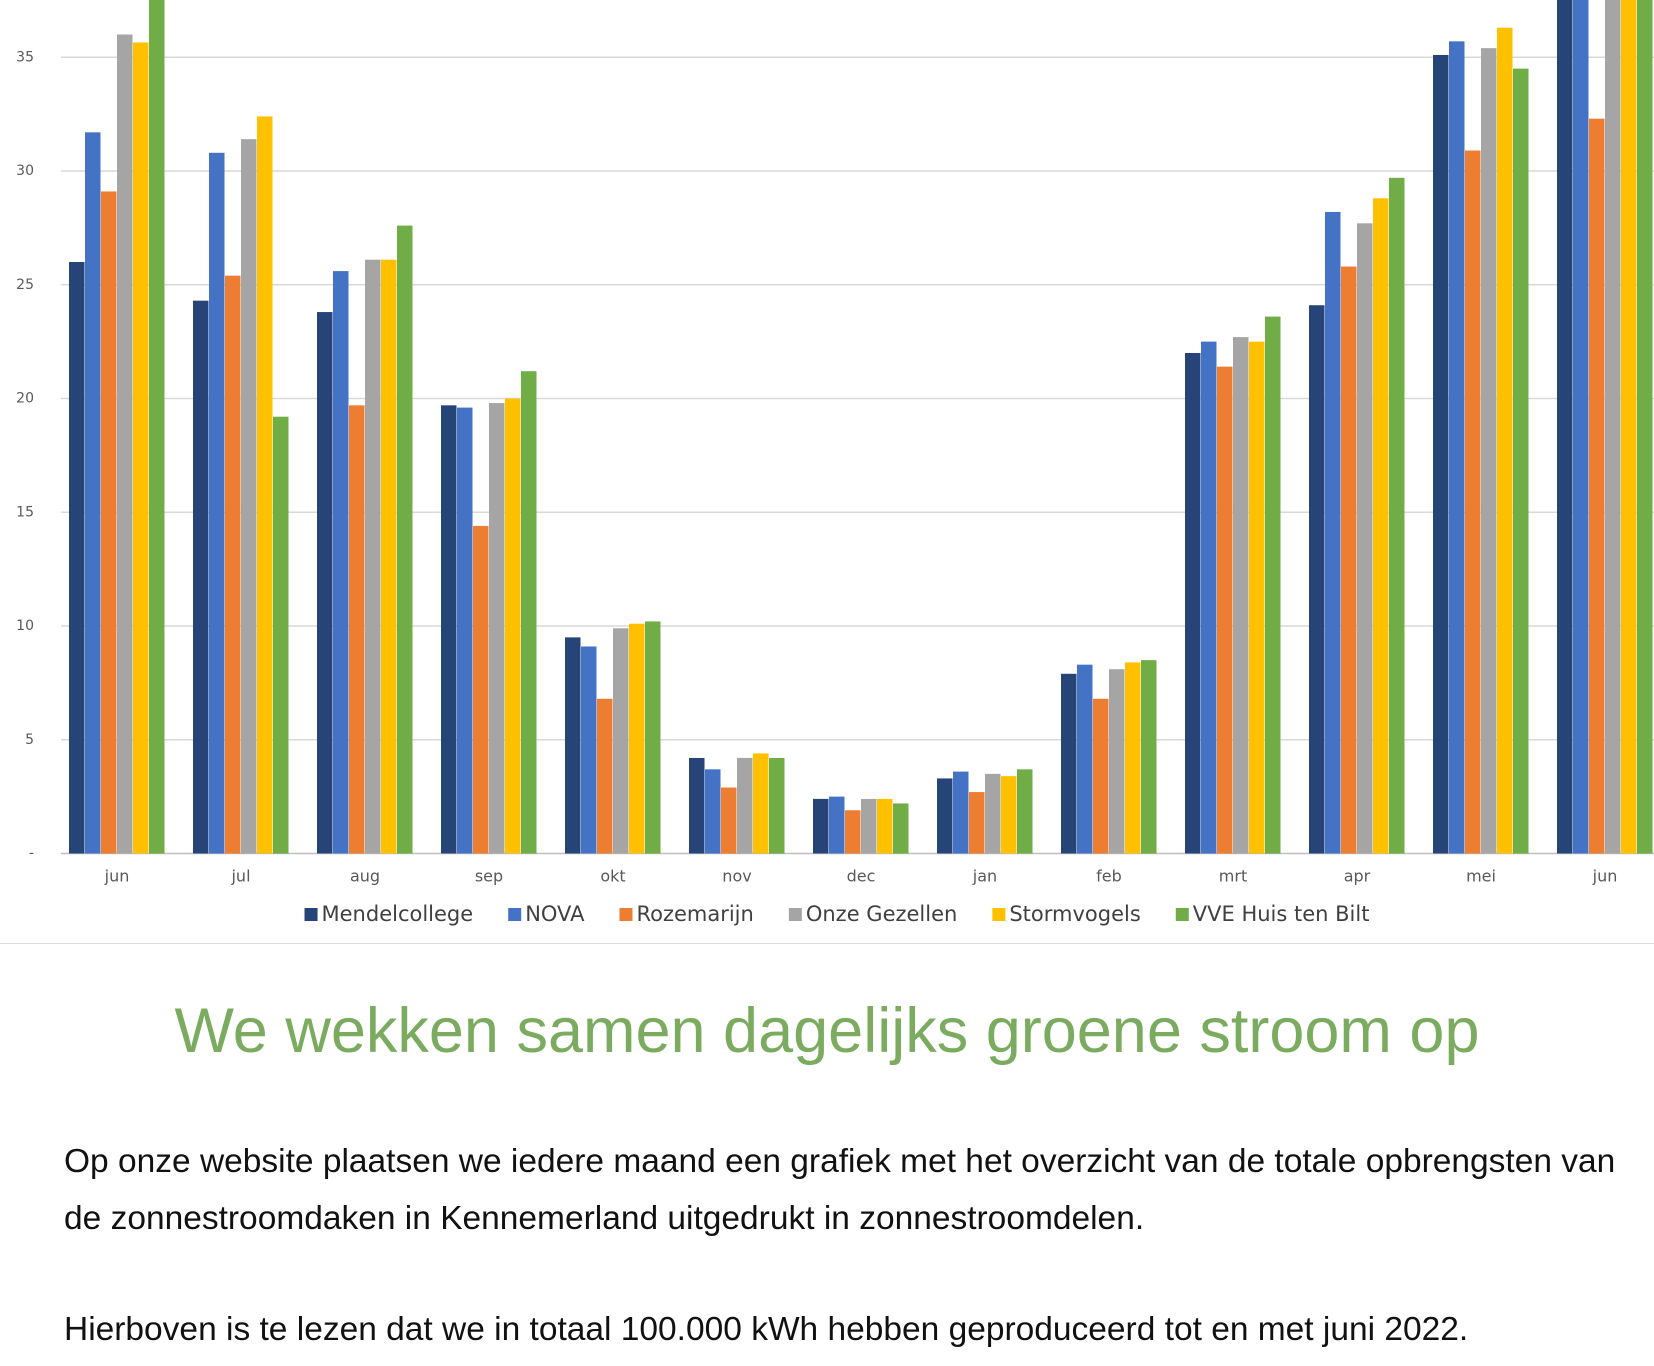  What do you see at coordinates (694, 914) in the screenshot?
I see `legend-label: Rozemarijn` at bounding box center [694, 914].